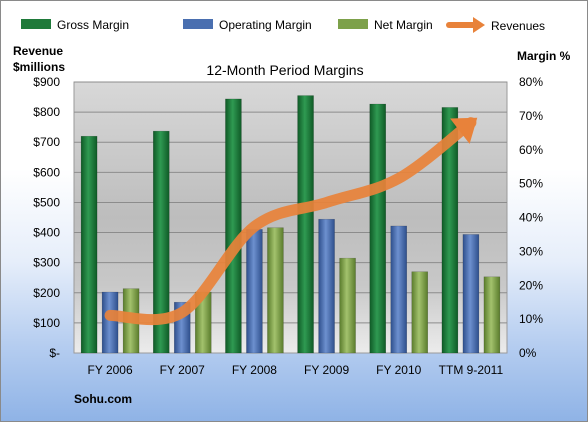  I want to click on y-left-label: Revenue, so click(38, 51).